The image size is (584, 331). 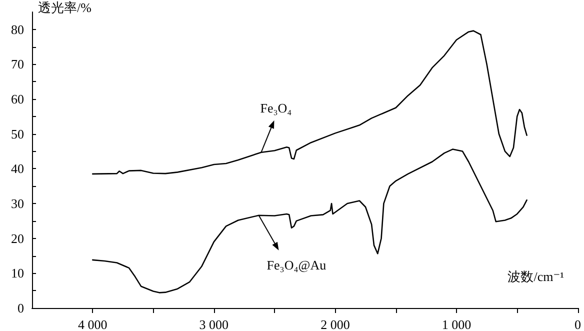 What do you see at coordinates (93, 324) in the screenshot?
I see `x-tick-label: 4 000` at bounding box center [93, 324].